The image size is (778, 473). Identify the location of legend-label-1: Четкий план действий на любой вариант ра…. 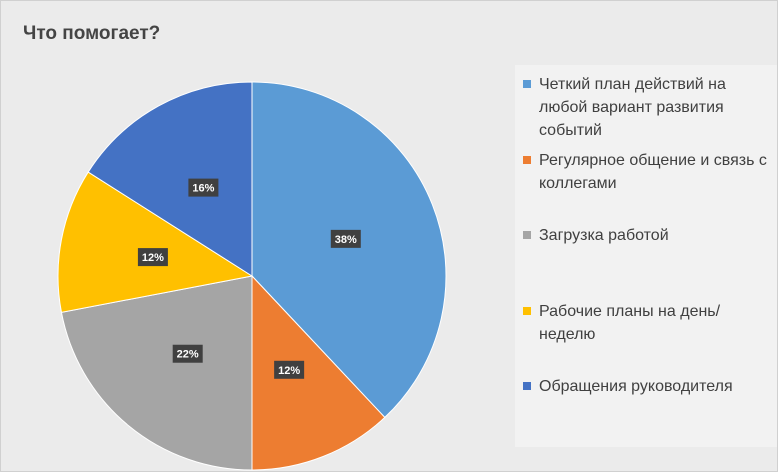
(632, 107).